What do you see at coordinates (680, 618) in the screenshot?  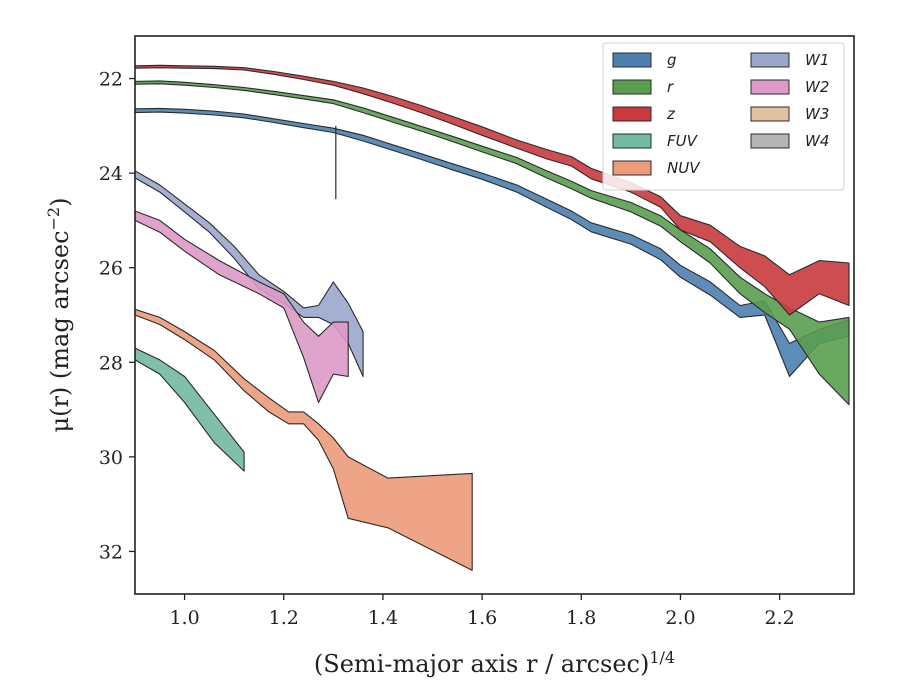 I see `x-tick-label: 2.0` at bounding box center [680, 618].